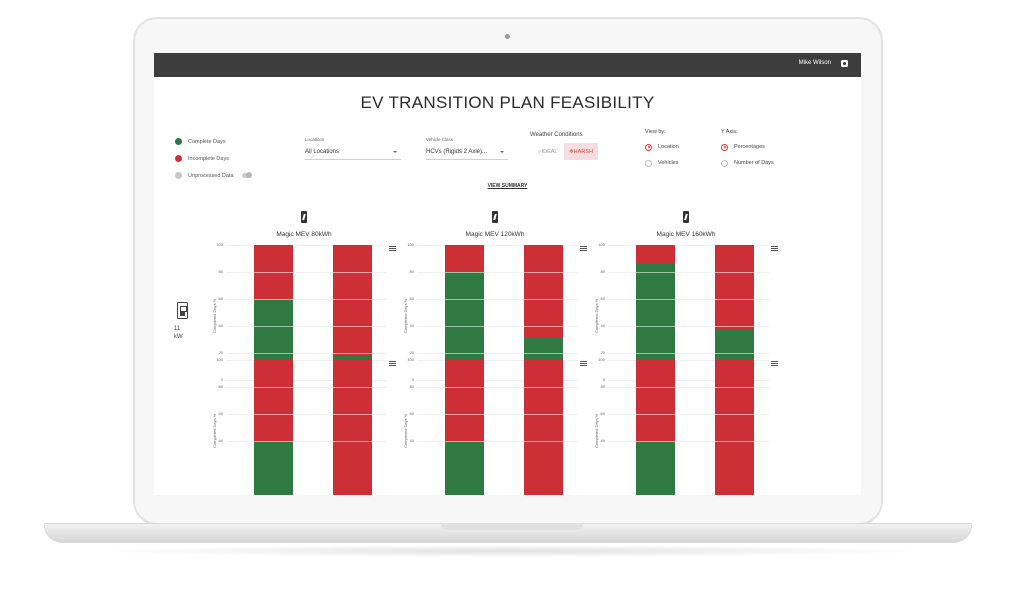 Image resolution: width=1024 pixels, height=598 pixels. What do you see at coordinates (507, 36) in the screenshot?
I see `camera` at bounding box center [507, 36].